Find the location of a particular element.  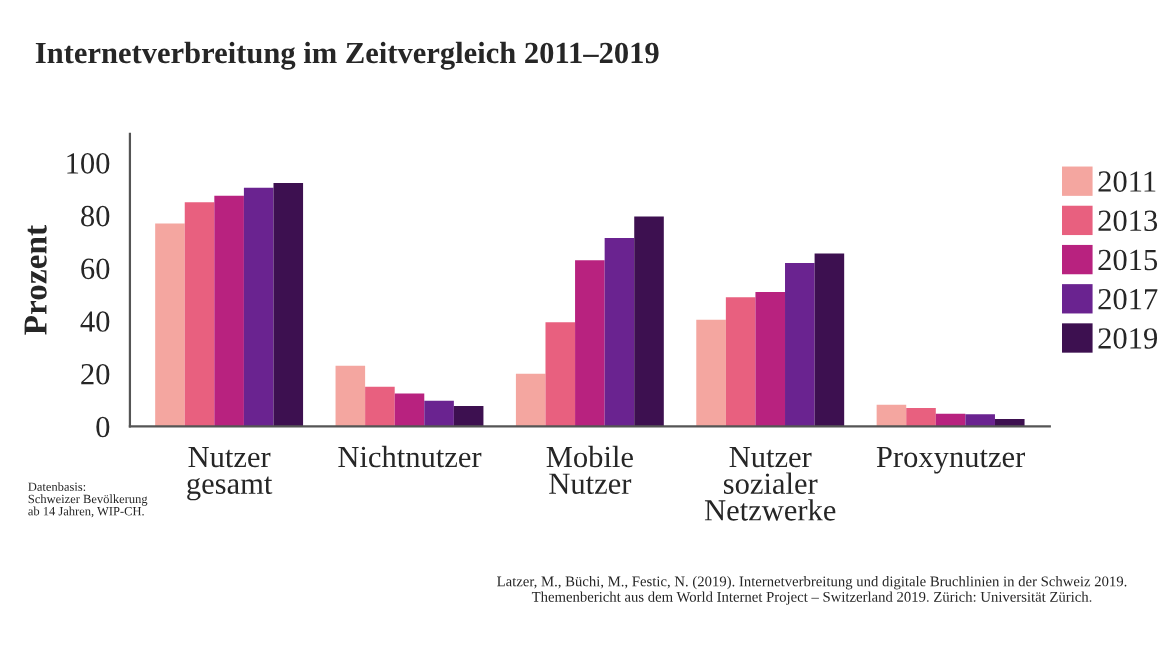

y-tick-label: 60 is located at coordinates (95, 269).